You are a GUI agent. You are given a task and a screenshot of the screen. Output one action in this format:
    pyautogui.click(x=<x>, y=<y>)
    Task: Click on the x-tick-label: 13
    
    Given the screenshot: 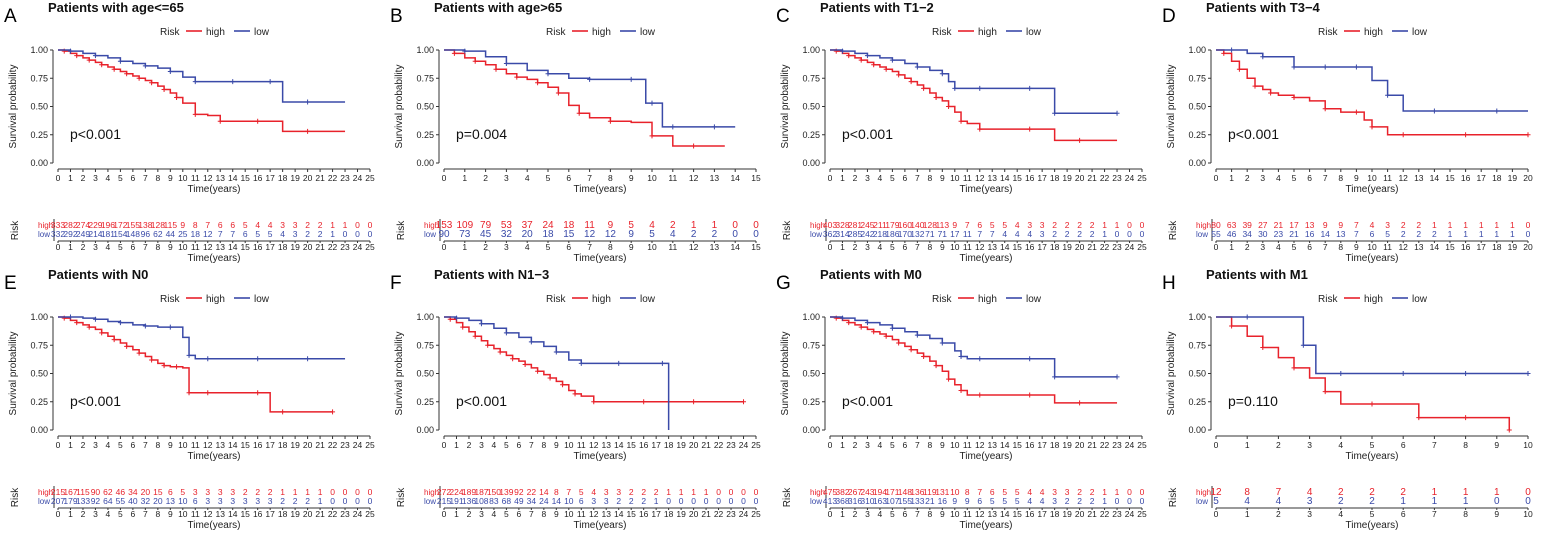 What is the action you would take?
    pyautogui.click(x=221, y=178)
    